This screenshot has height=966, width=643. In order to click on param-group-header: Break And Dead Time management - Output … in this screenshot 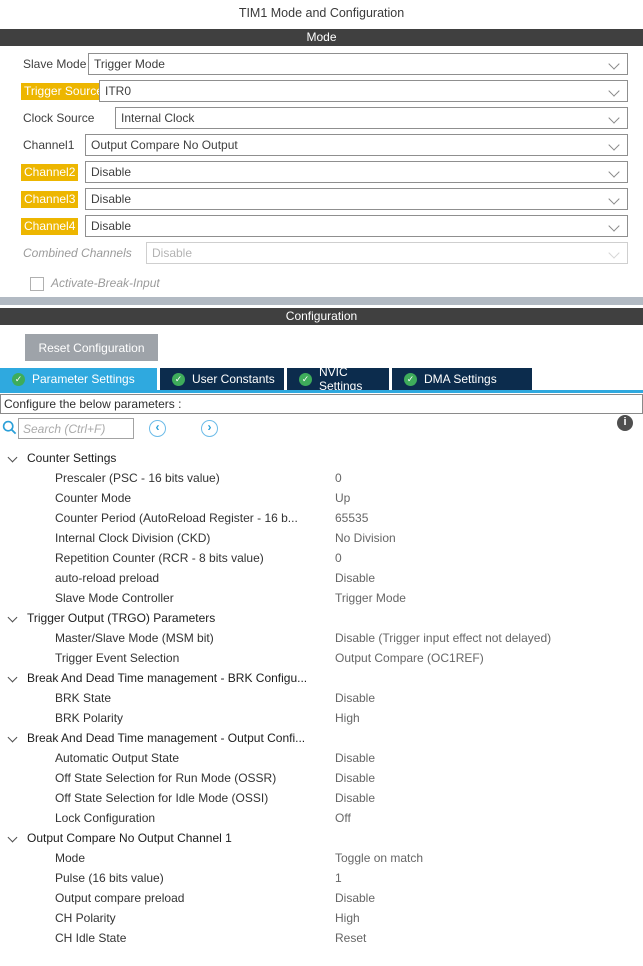, I will do `click(321, 738)`.